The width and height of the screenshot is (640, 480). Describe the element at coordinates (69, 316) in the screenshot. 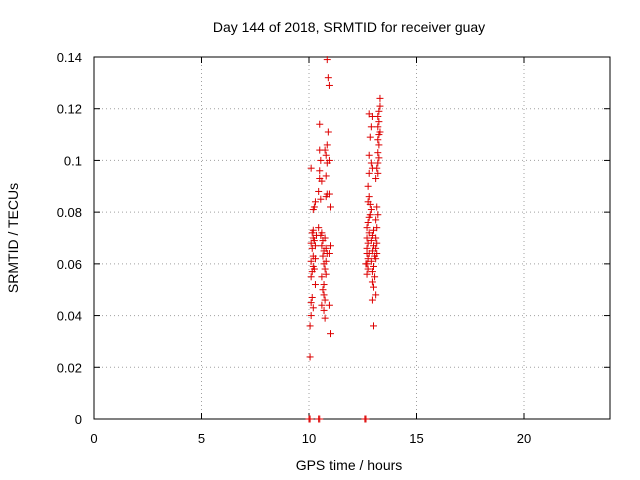

I see `y-tick-label: 0.04` at that location.